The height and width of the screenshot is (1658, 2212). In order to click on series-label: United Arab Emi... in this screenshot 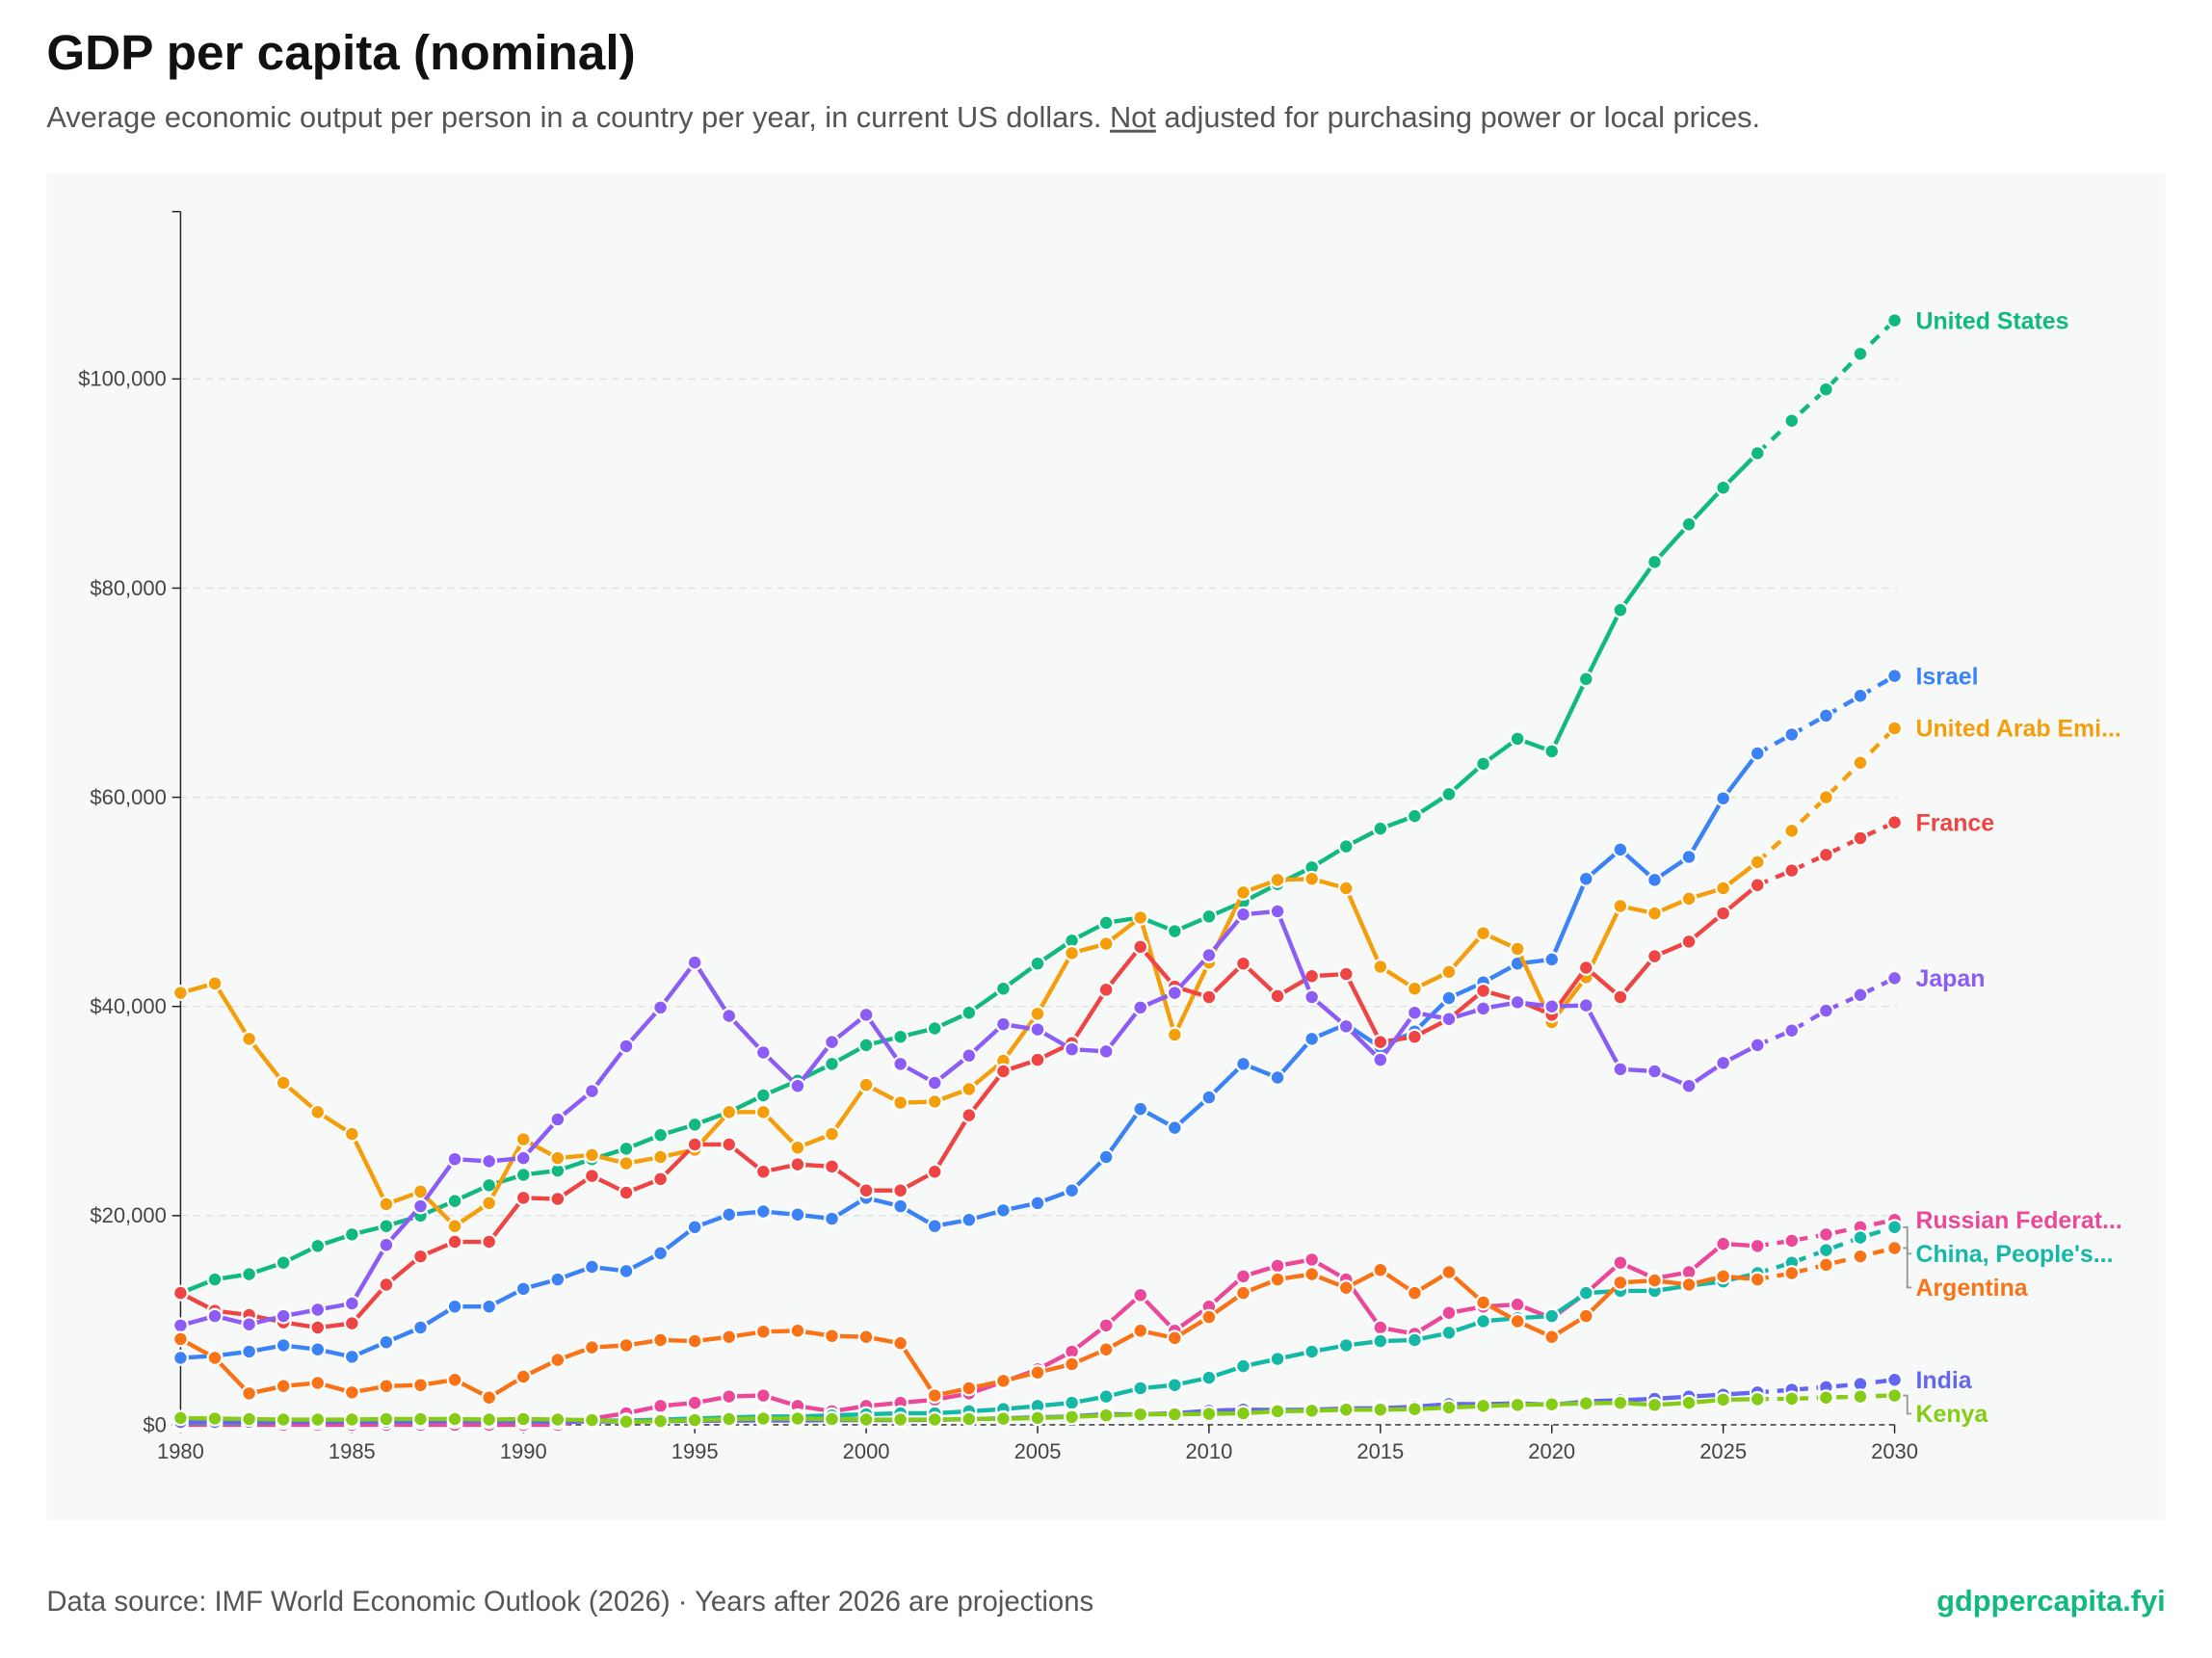, I will do `click(2018, 729)`.